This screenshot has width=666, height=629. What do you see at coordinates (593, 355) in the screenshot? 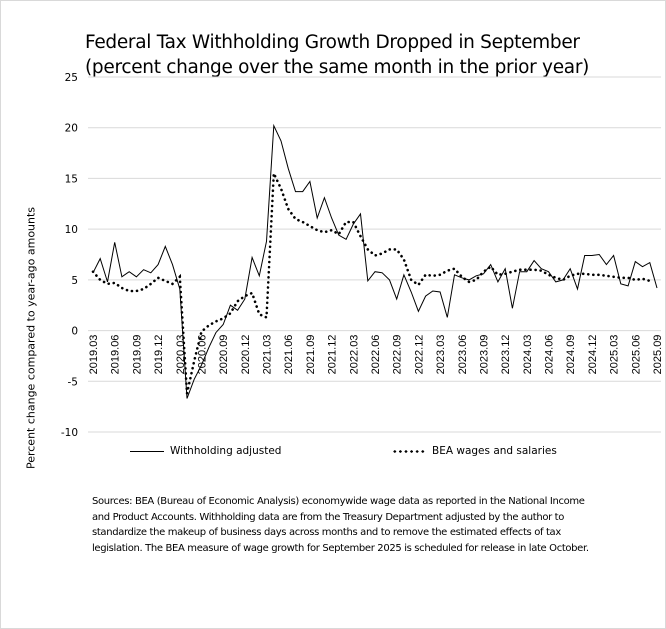
I see `x-tick-label: 2024.12` at bounding box center [593, 355].